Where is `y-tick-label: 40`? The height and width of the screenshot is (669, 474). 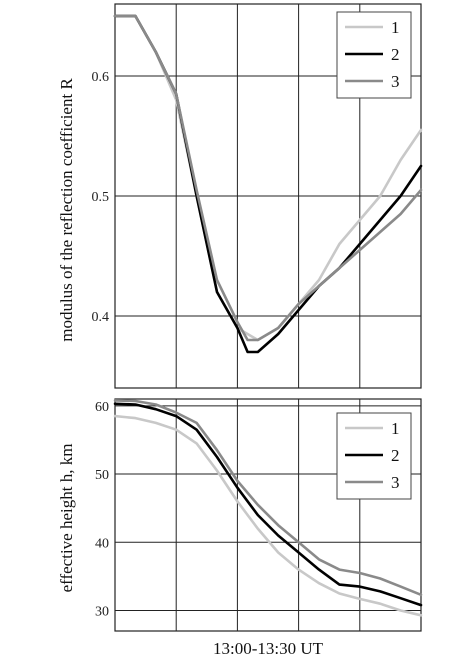 y-tick-label: 40 is located at coordinates (102, 543).